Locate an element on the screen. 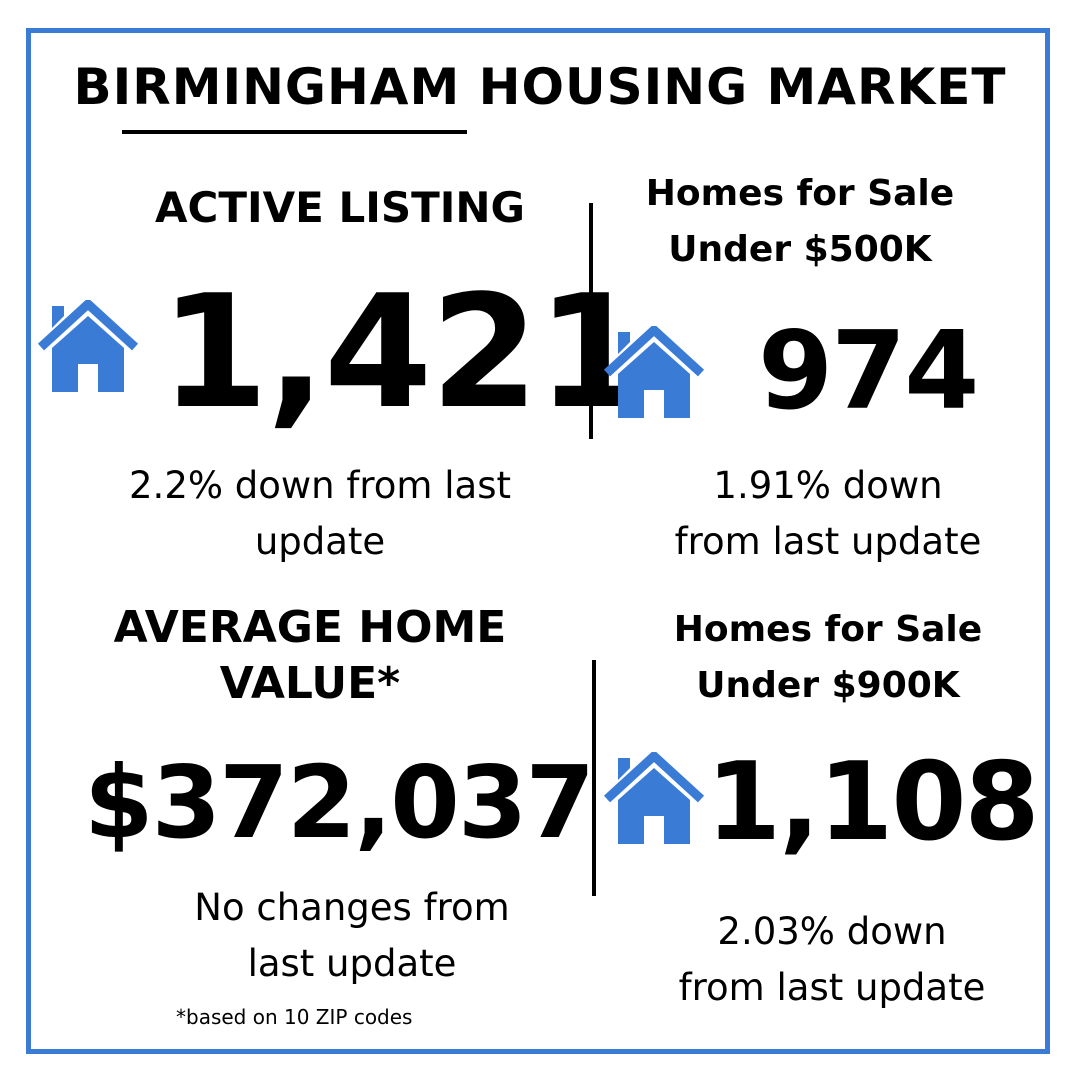 The width and height of the screenshot is (1080, 1080). active-listing-note: 2.2% down from last update is located at coordinates (320, 514).